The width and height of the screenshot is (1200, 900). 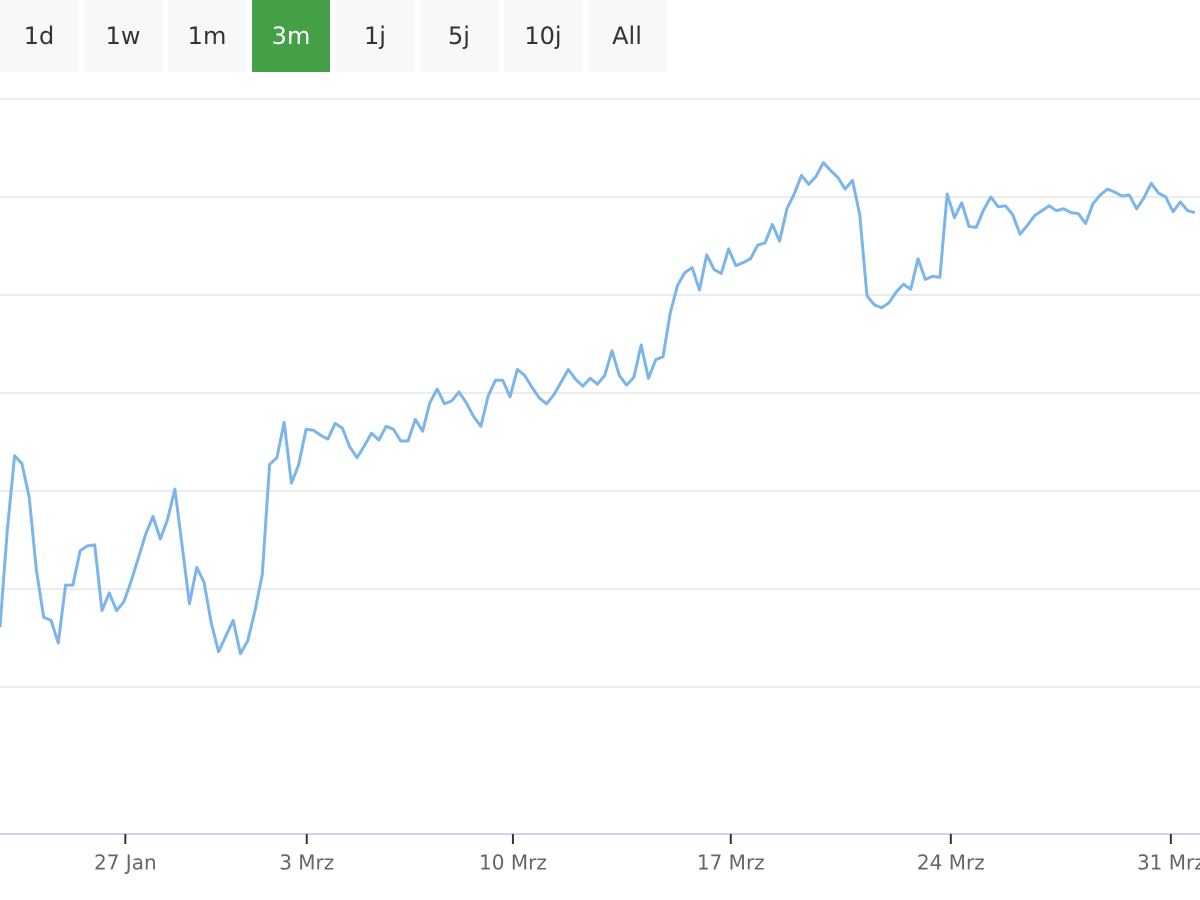 What do you see at coordinates (1168, 863) in the screenshot?
I see `x-tick-label: 31 Mrz` at bounding box center [1168, 863].